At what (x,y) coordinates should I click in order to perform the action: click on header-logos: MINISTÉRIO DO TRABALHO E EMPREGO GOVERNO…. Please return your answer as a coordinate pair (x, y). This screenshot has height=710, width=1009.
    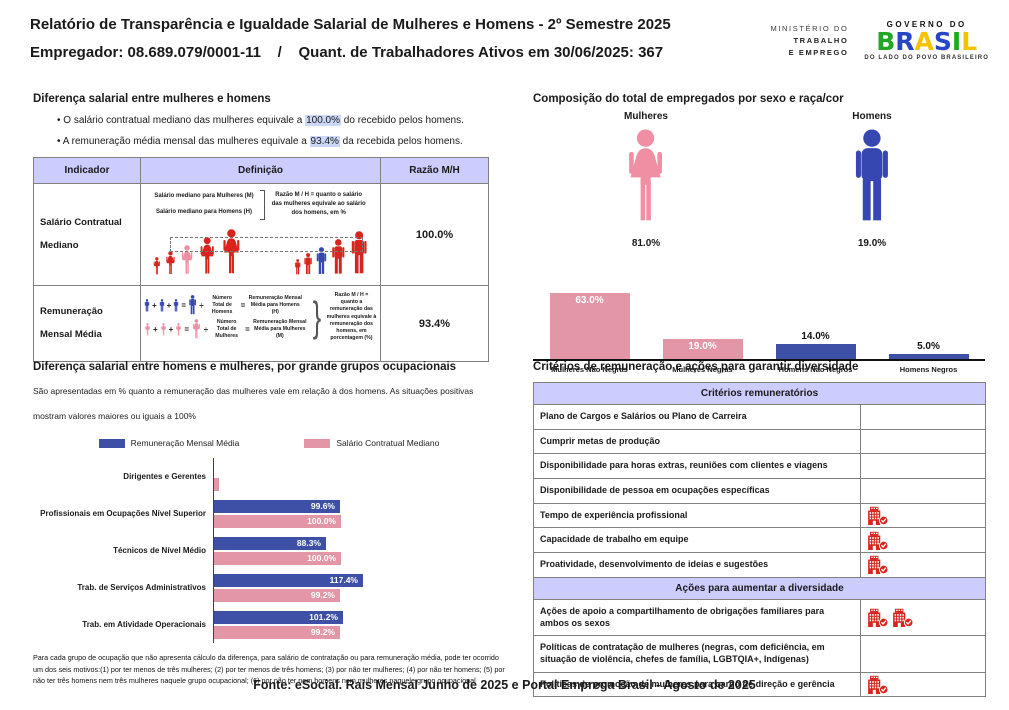
    Looking at the image, I should click on (880, 40).